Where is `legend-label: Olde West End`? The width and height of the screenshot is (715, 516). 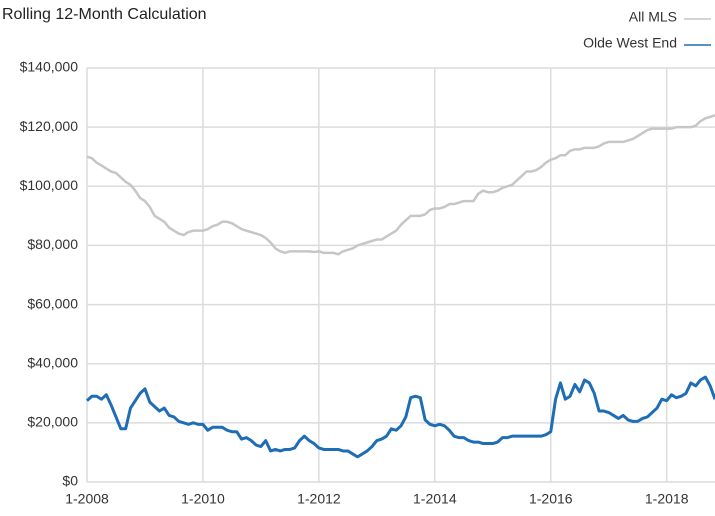
legend-label: Olde West End is located at coordinates (630, 43).